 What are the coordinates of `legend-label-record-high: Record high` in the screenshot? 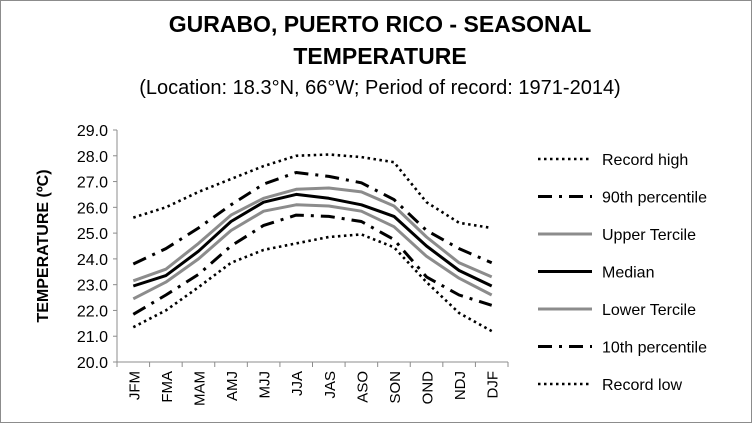 It's located at (645, 160).